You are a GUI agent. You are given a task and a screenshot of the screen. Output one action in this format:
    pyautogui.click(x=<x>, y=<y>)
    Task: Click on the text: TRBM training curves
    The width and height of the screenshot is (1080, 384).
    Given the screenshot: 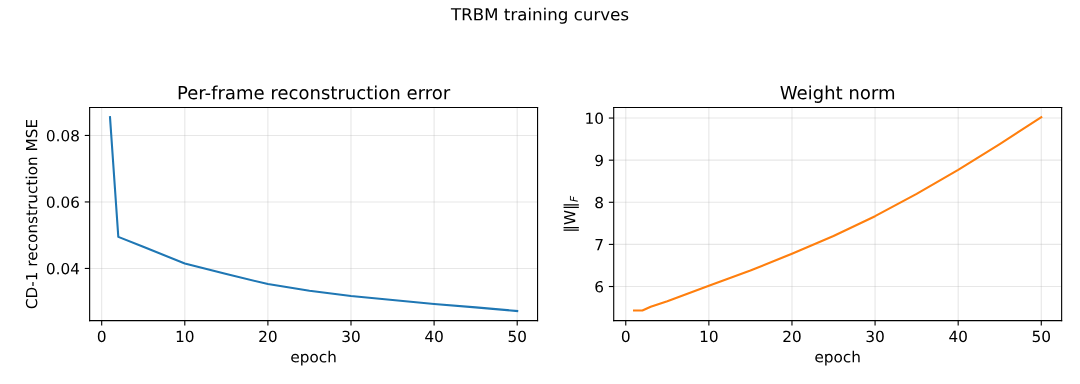 What is the action you would take?
    pyautogui.click(x=539, y=15)
    